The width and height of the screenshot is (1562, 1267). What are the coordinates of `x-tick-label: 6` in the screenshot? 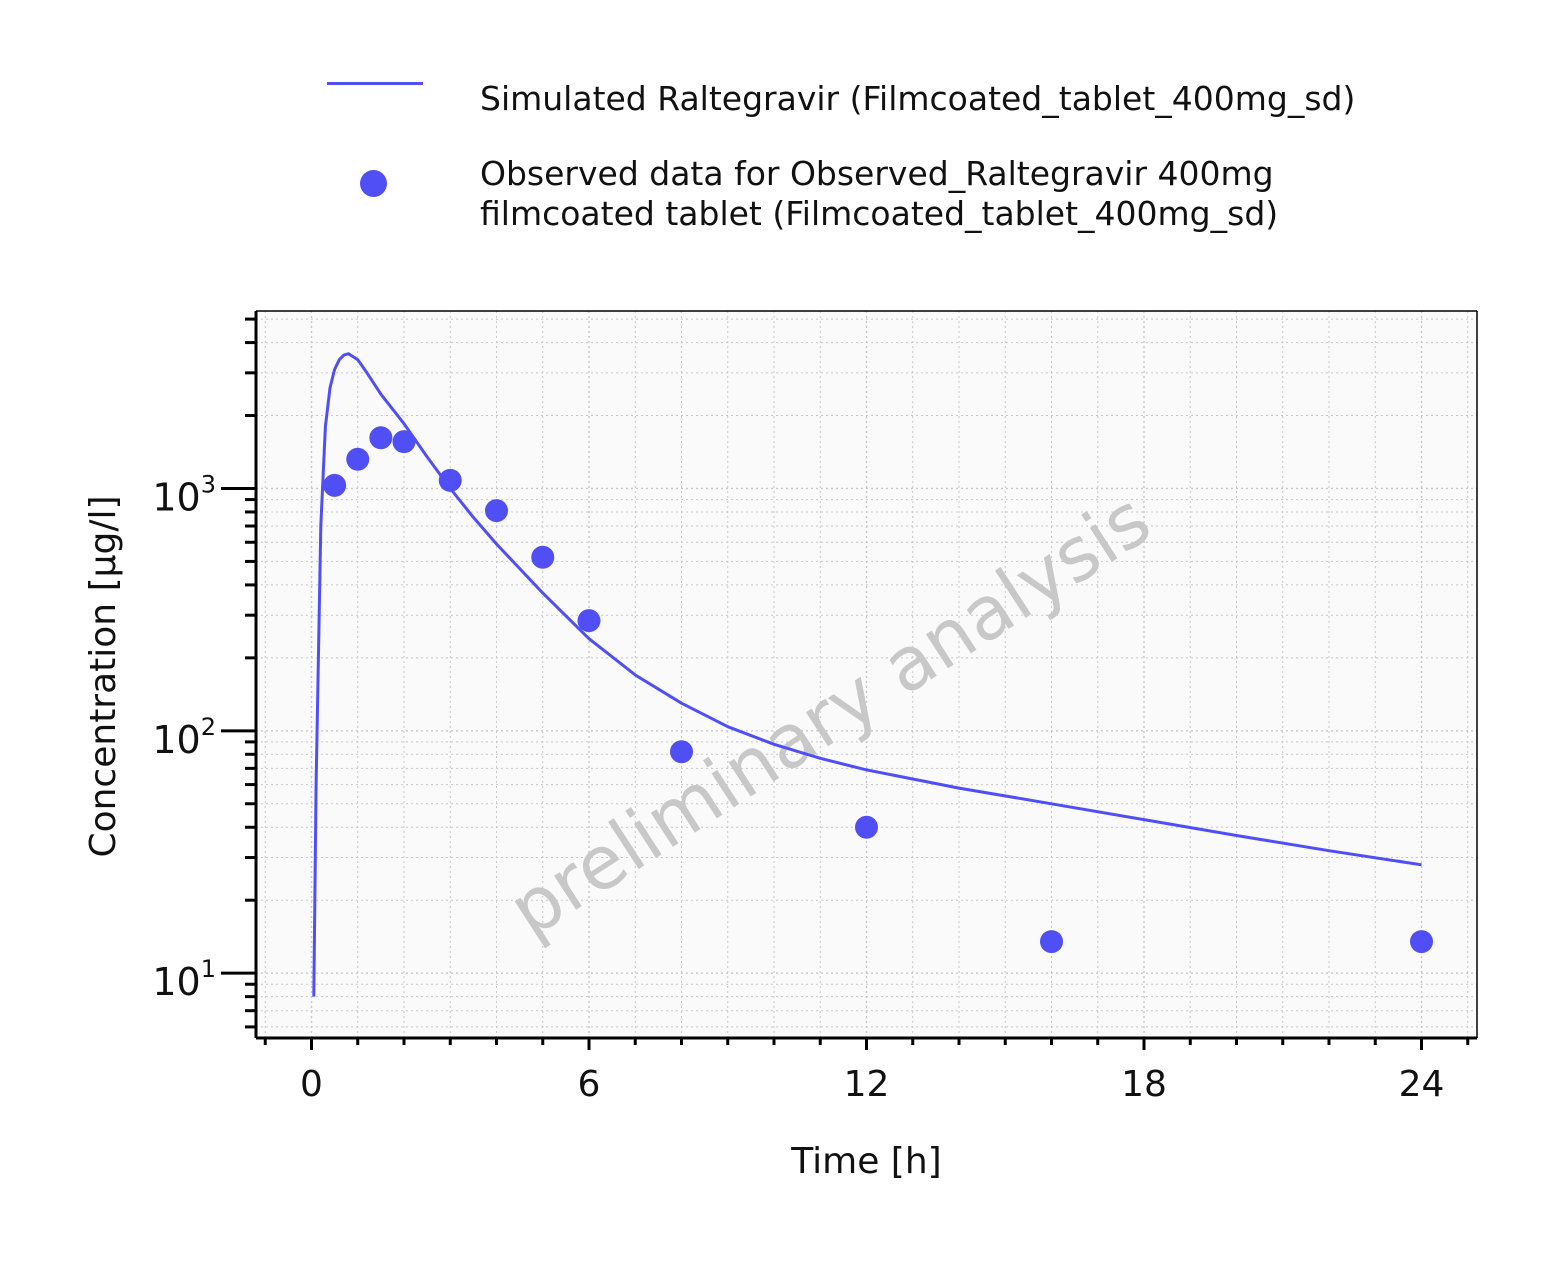 It's located at (589, 1084).